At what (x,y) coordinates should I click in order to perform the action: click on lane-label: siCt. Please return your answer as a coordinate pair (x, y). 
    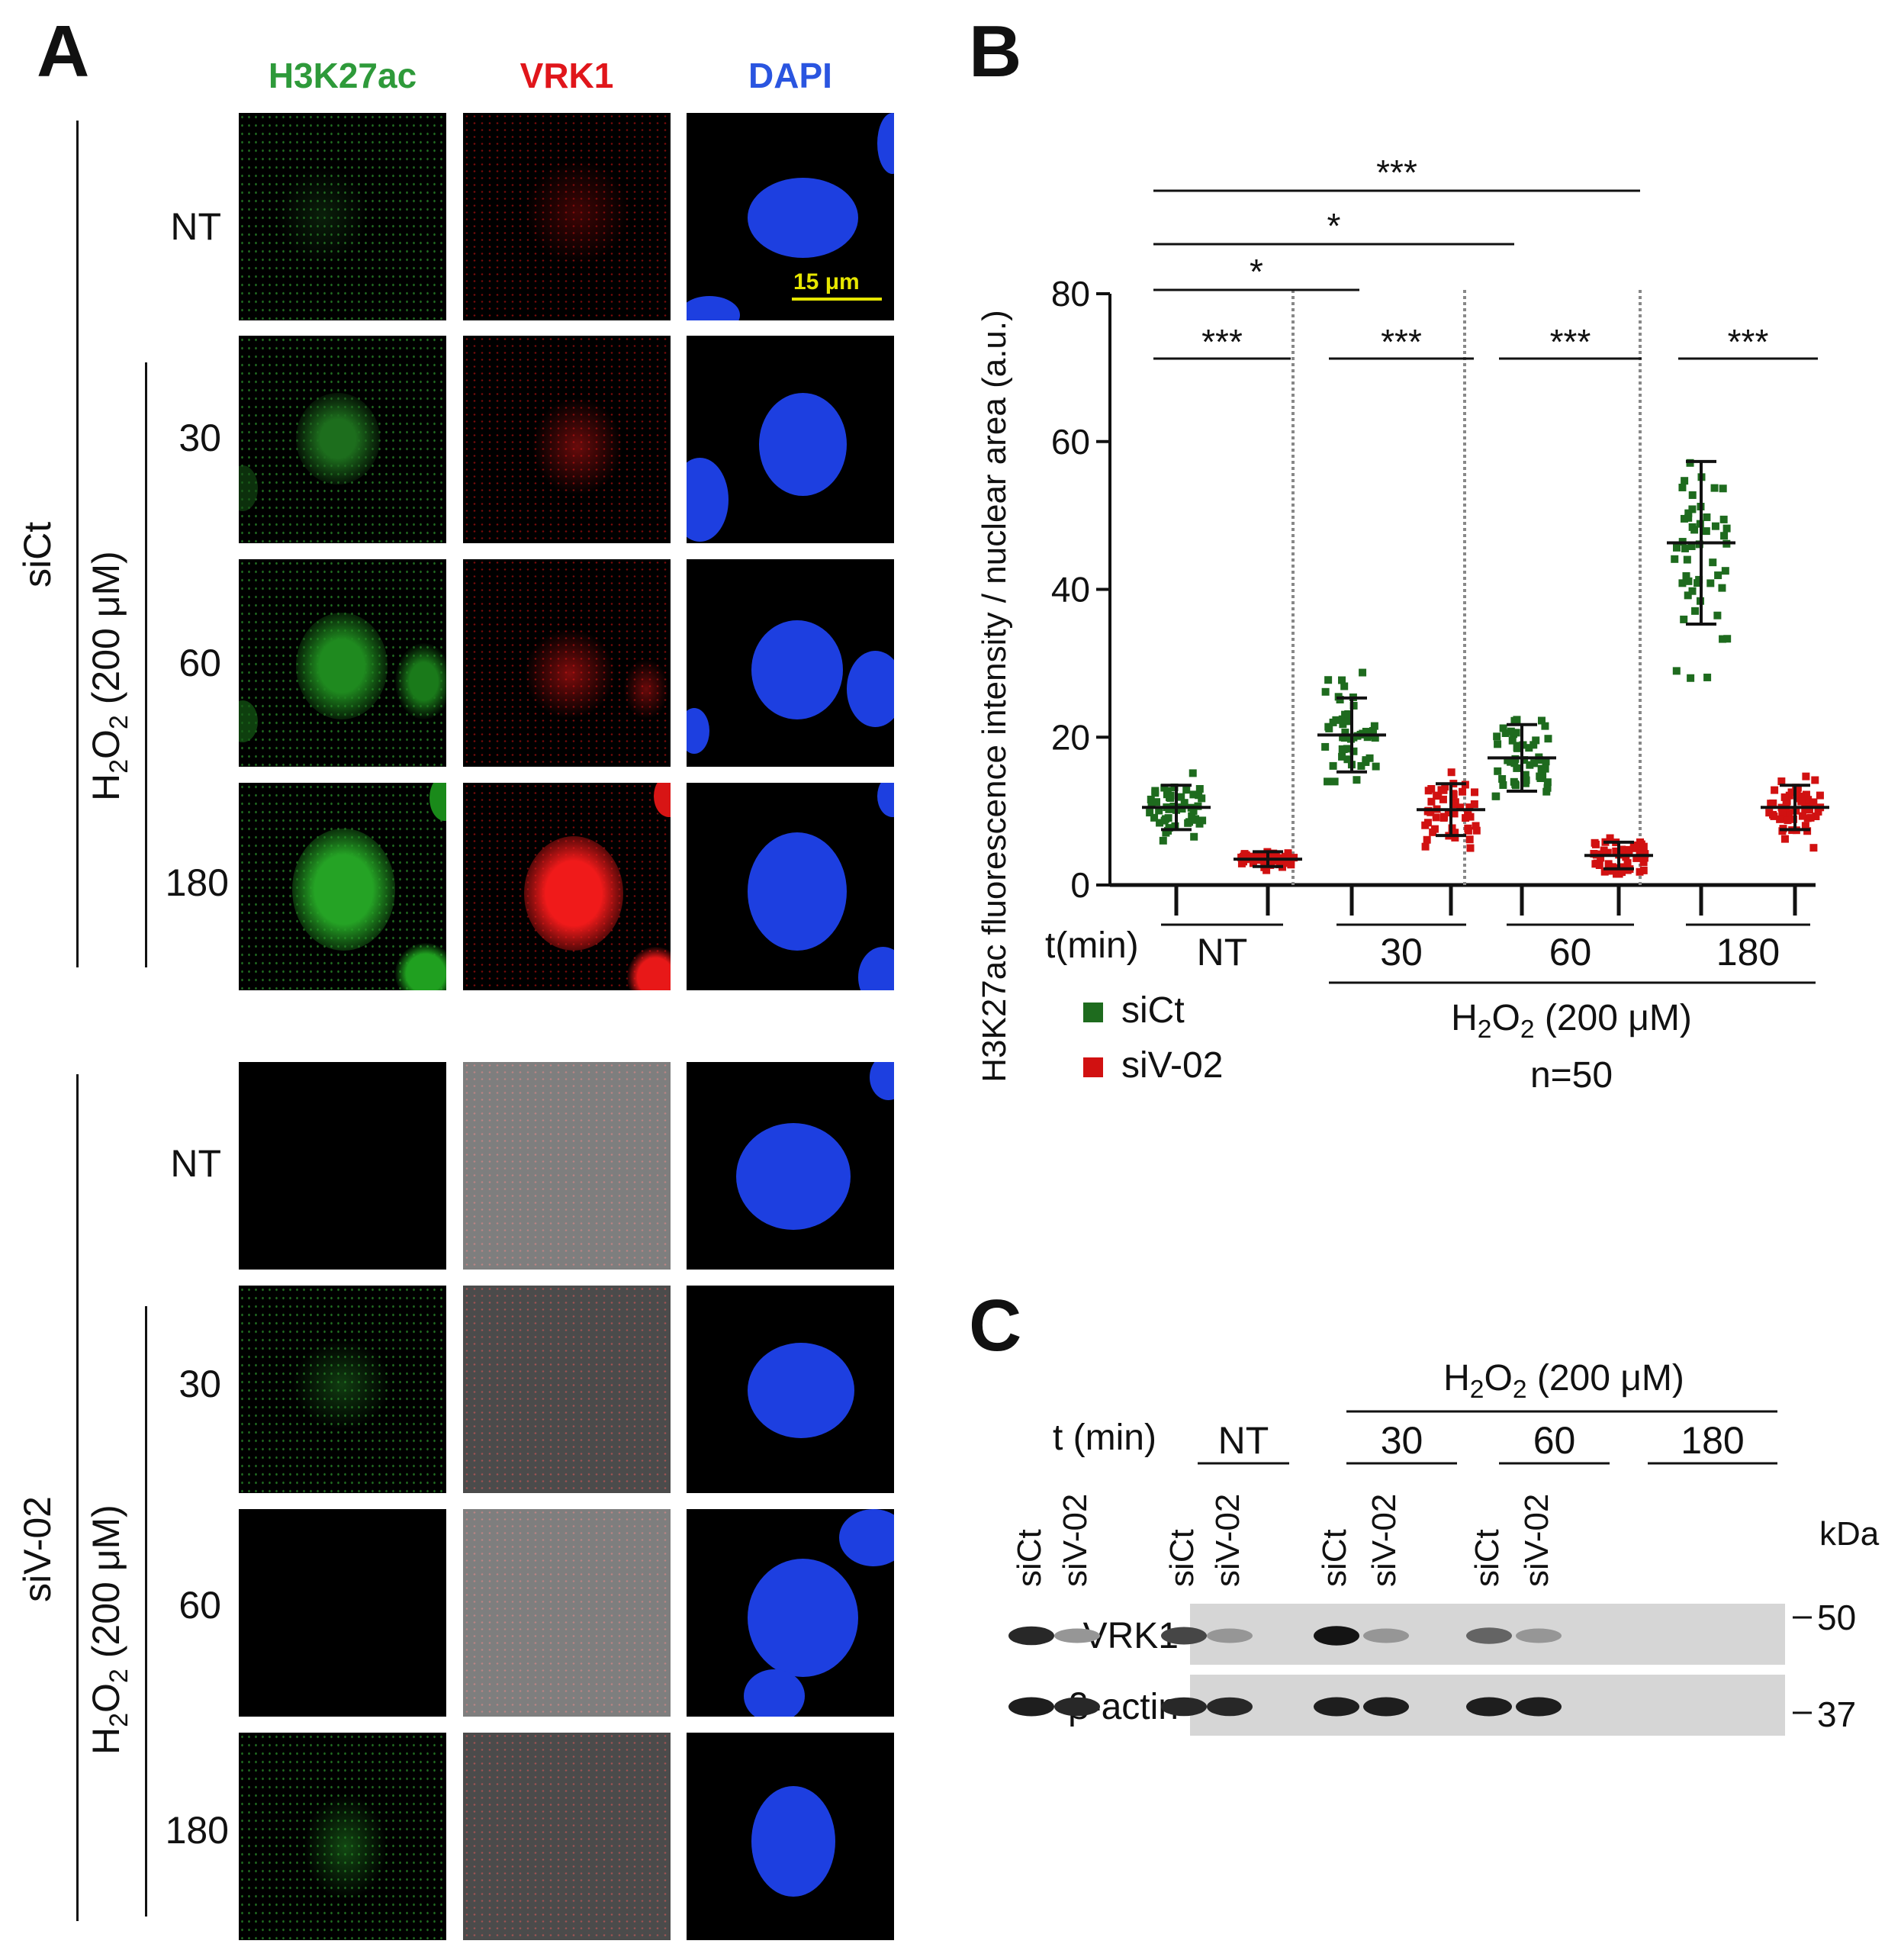
    Looking at the image, I should click on (1029, 1558).